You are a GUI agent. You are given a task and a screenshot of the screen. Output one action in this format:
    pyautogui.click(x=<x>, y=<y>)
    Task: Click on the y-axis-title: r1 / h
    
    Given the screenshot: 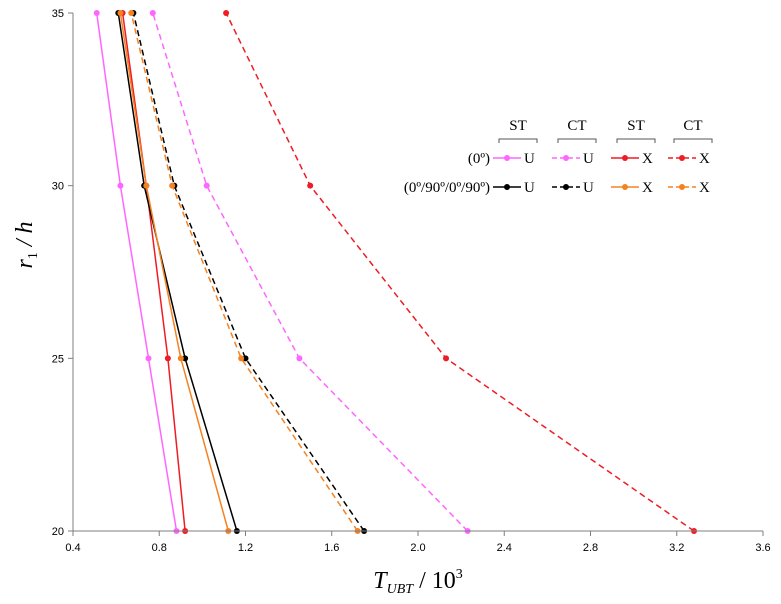 What is the action you would take?
    pyautogui.click(x=26, y=244)
    